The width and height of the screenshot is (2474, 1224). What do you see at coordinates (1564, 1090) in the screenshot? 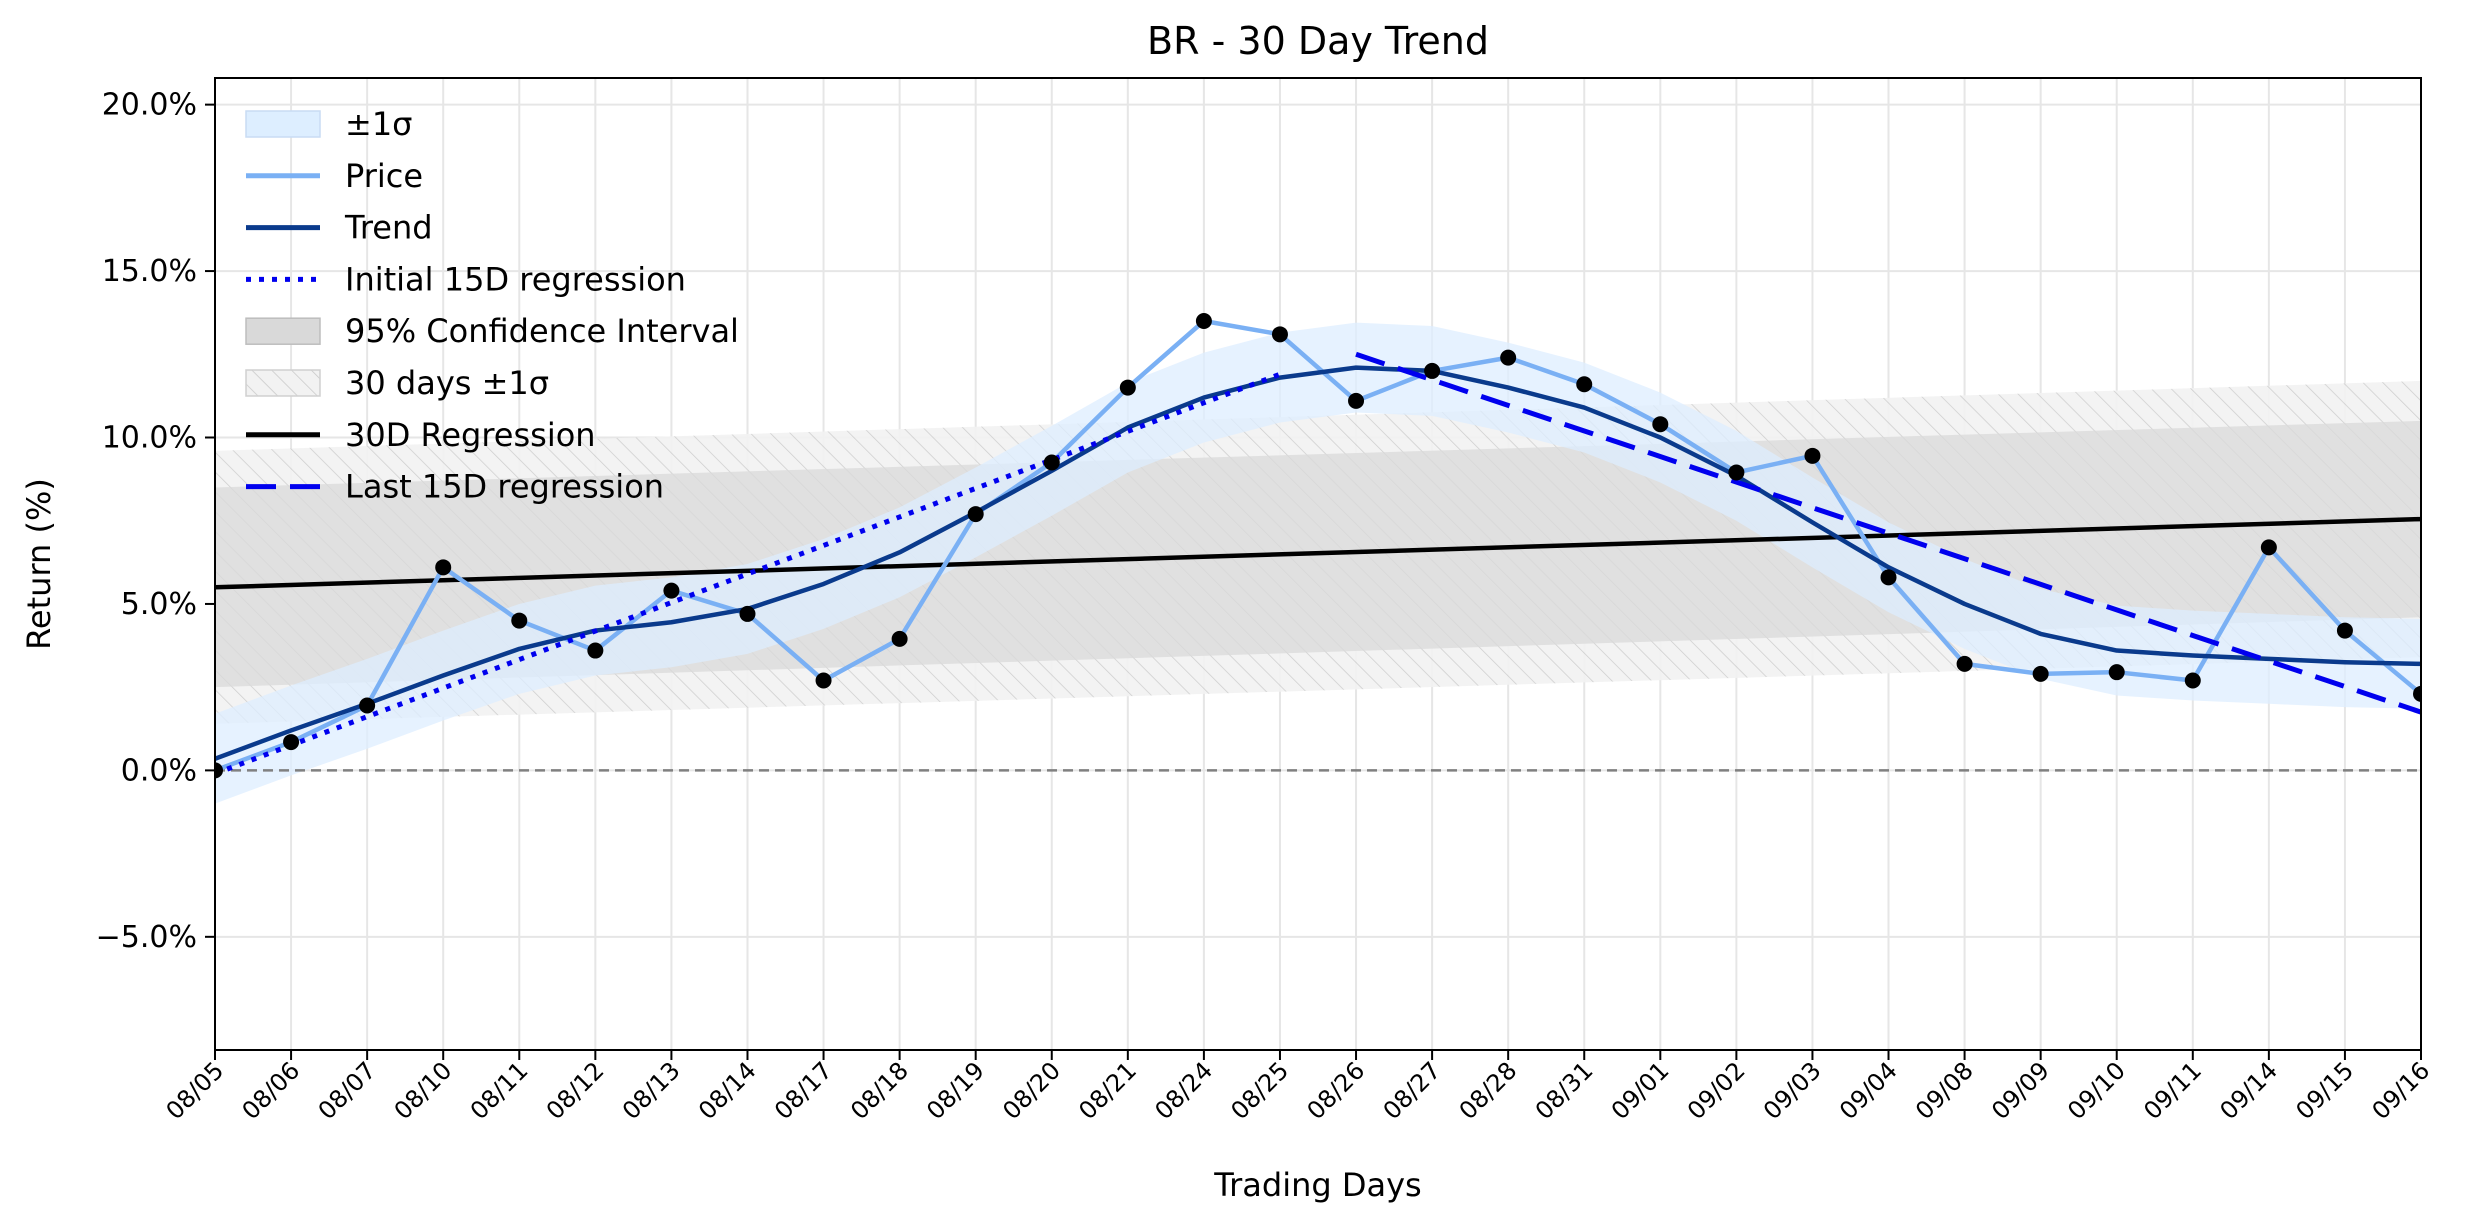
I see `x-tick-label: 08/31` at bounding box center [1564, 1090].